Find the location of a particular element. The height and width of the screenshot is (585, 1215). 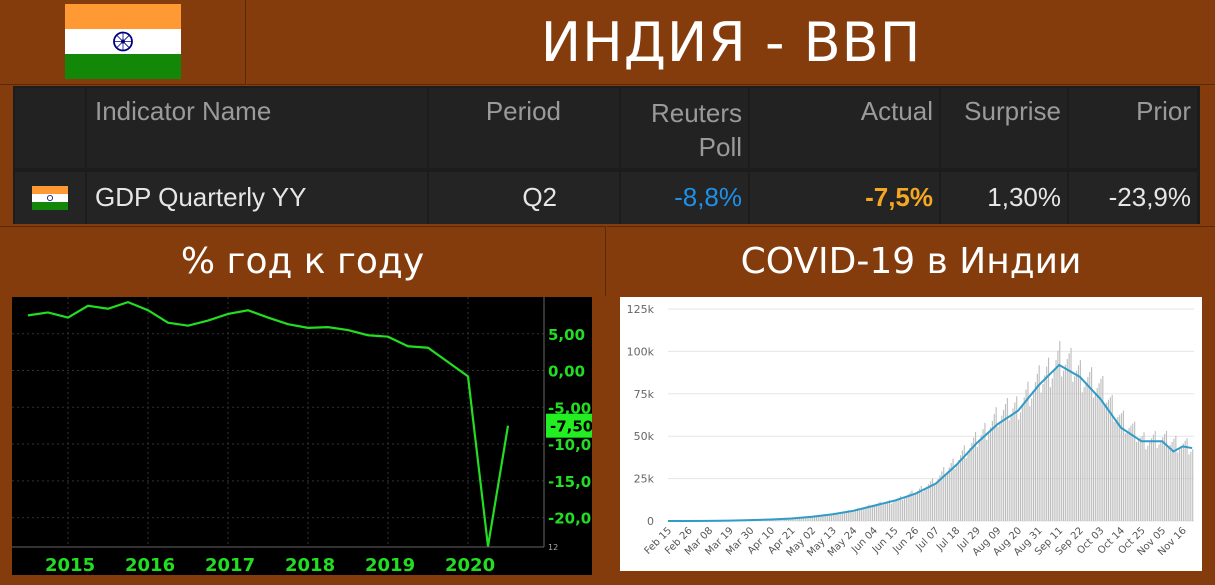

corner-label: 12 is located at coordinates (553, 547).